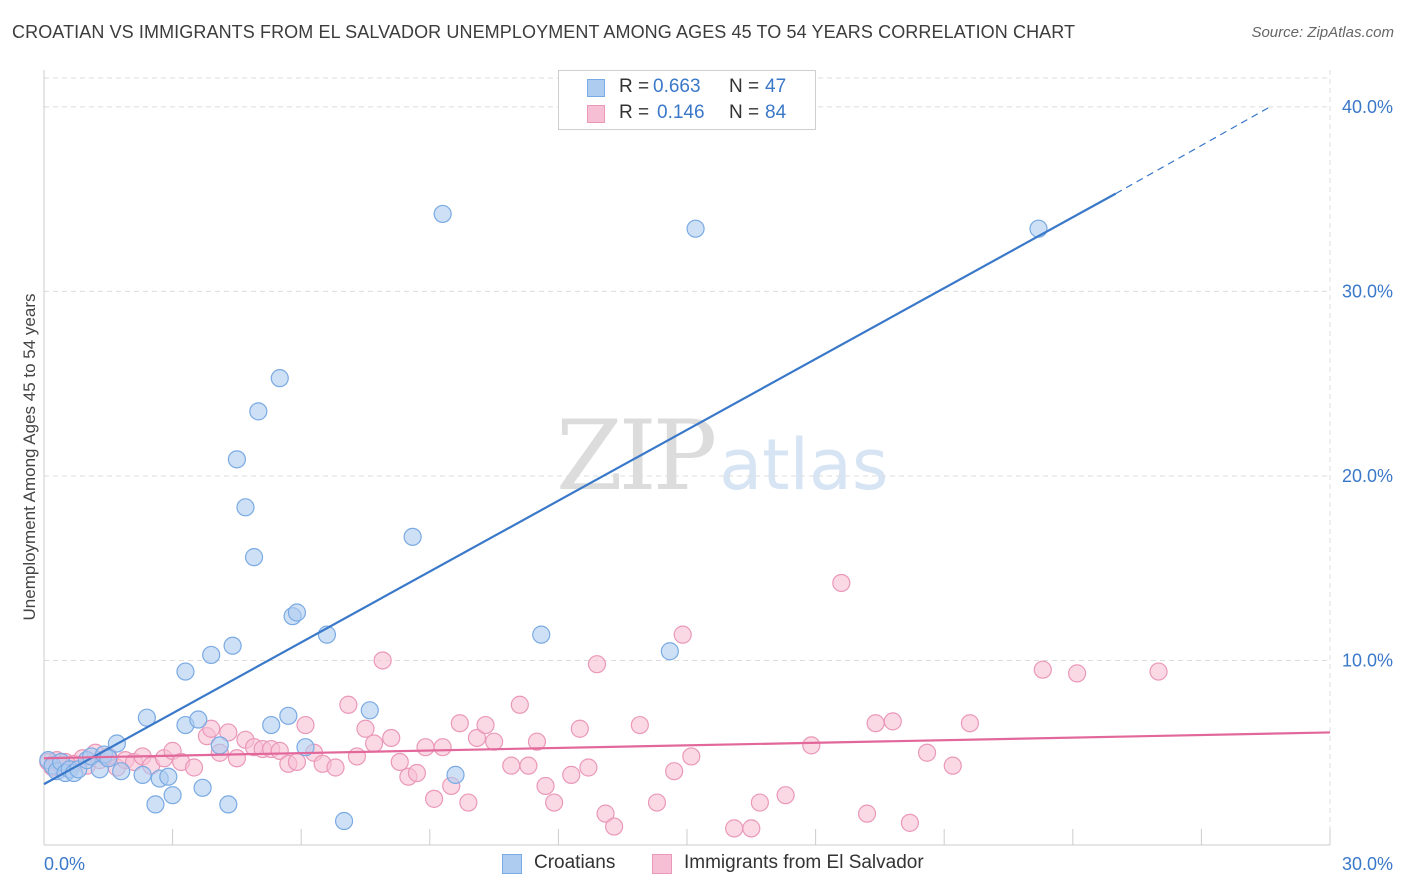  Describe the element at coordinates (1367, 107) in the screenshot. I see `y-tick-label: 40.0%` at that location.